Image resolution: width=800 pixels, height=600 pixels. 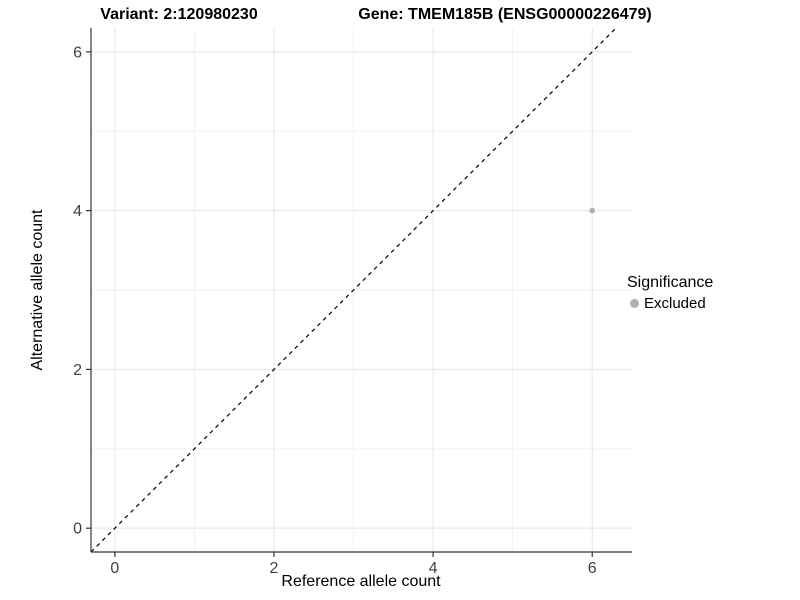 I want to click on gene-title: Gene: TMEM185B (ENSG00000226479), so click(x=505, y=14).